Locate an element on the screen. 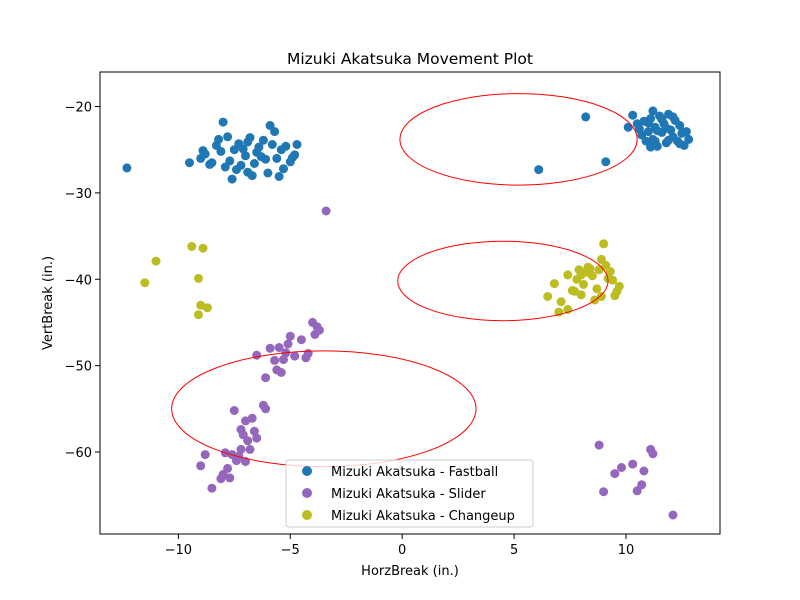 This screenshot has width=800, height=600. legend-marker-slider is located at coordinates (307, 493).